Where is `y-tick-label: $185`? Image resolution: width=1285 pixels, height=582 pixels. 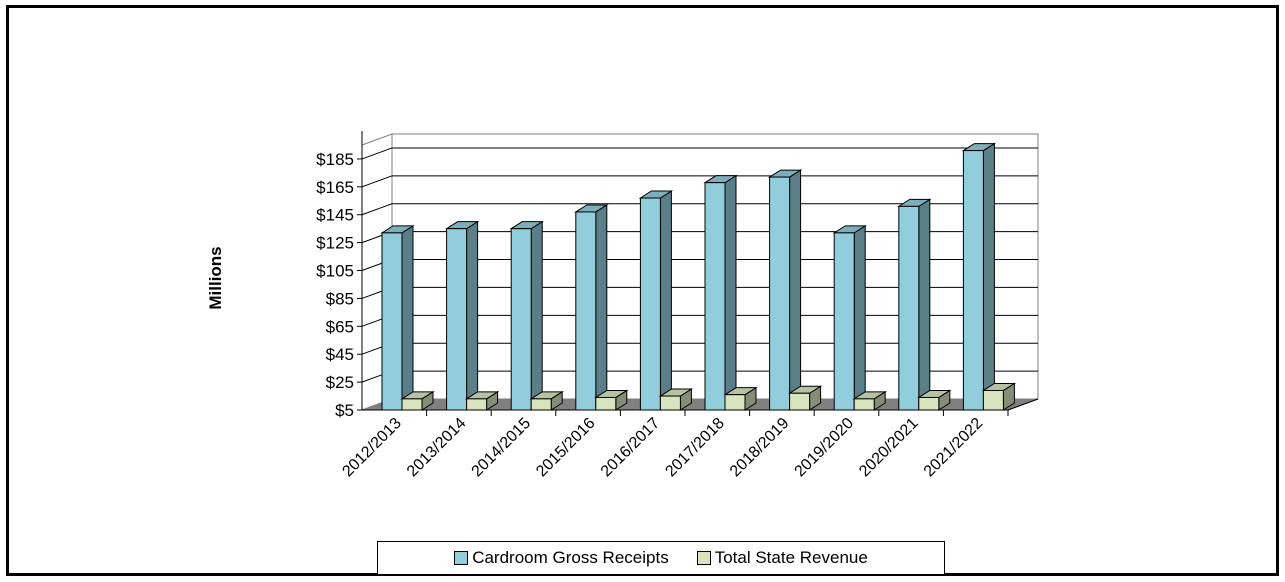 y-tick-label: $185 is located at coordinates (335, 159).